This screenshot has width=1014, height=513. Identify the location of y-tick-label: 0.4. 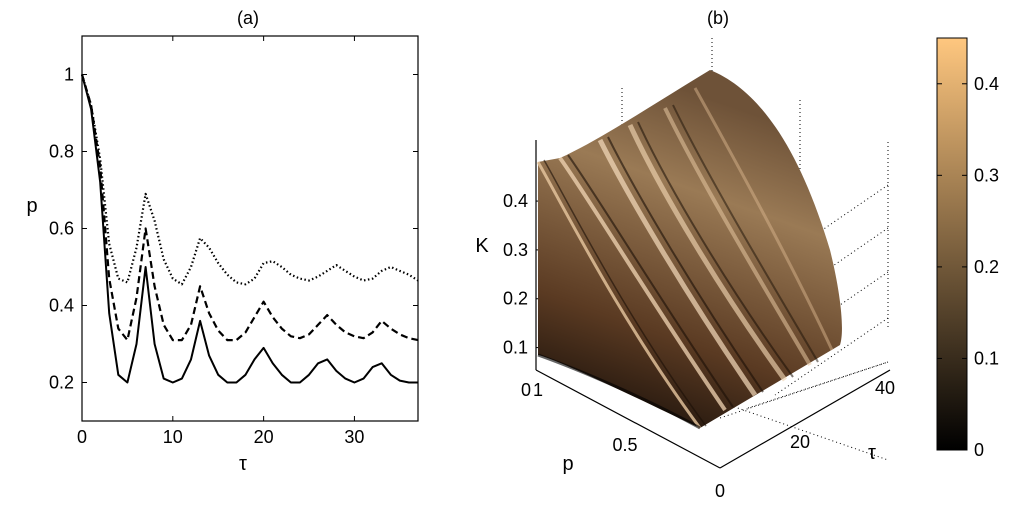
(61, 306).